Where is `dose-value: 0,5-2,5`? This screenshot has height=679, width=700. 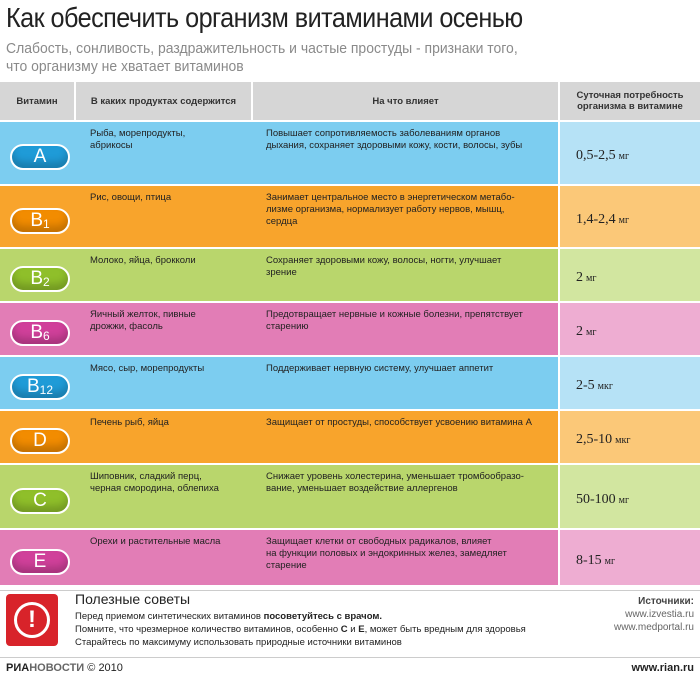
dose-value: 0,5-2,5 is located at coordinates (596, 155).